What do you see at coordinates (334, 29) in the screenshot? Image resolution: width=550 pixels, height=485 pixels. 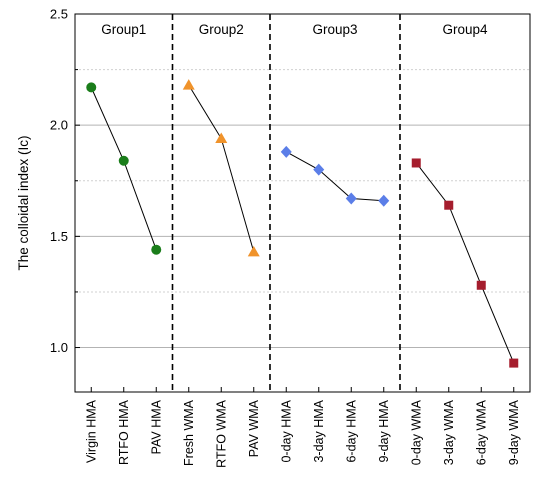 I see `group-label-group3: Group3` at bounding box center [334, 29].